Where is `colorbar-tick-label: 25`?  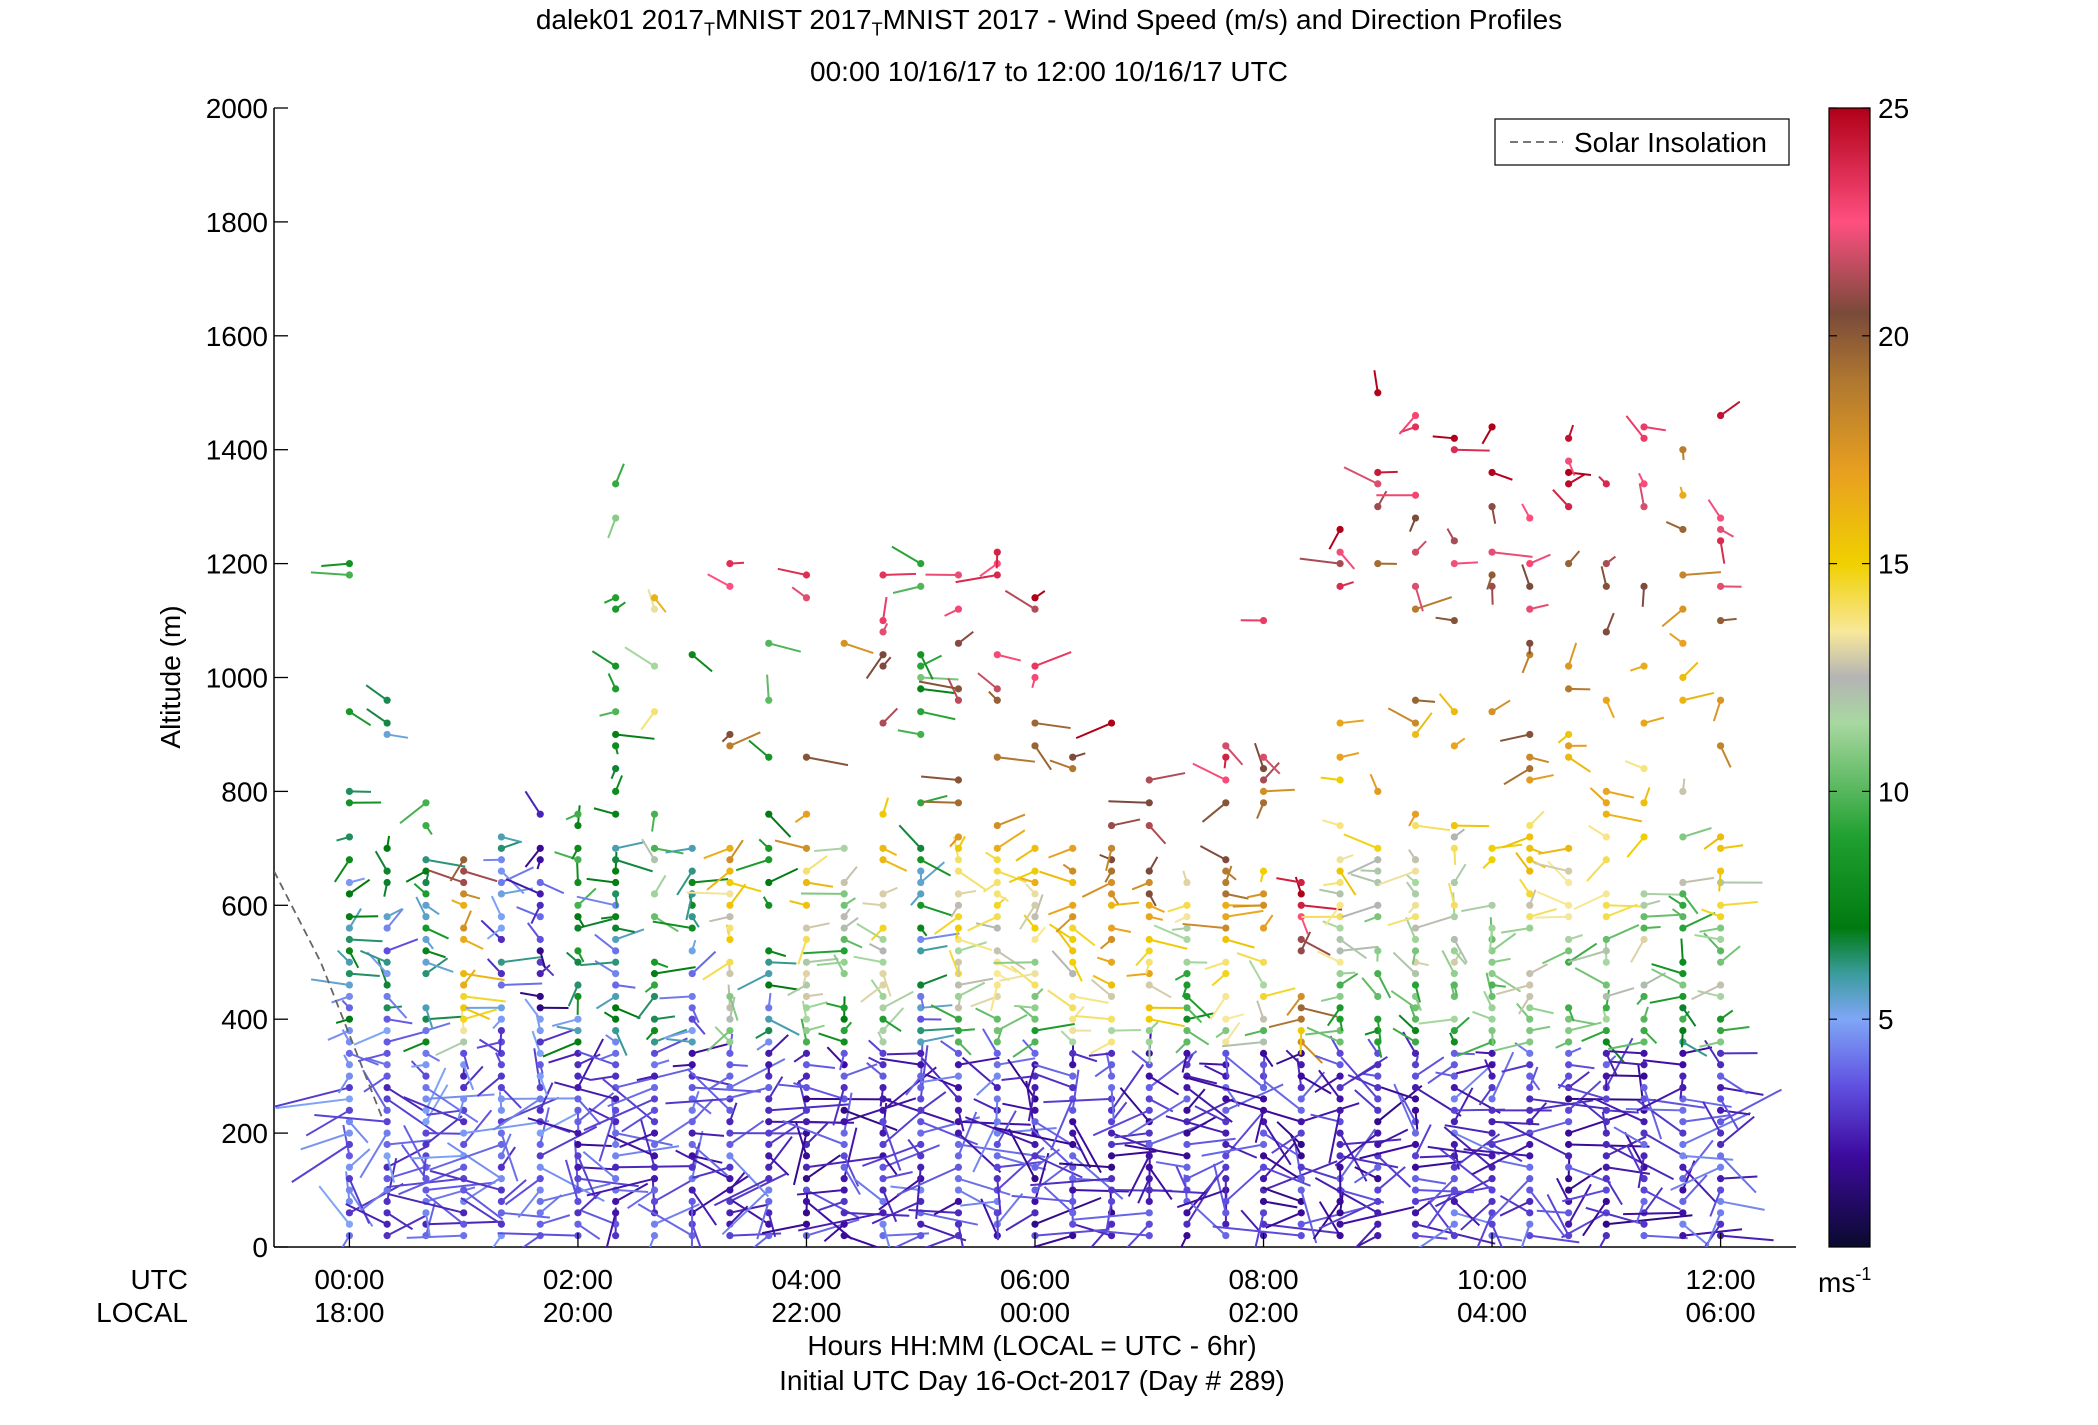 colorbar-tick-label: 25 is located at coordinates (1893, 108).